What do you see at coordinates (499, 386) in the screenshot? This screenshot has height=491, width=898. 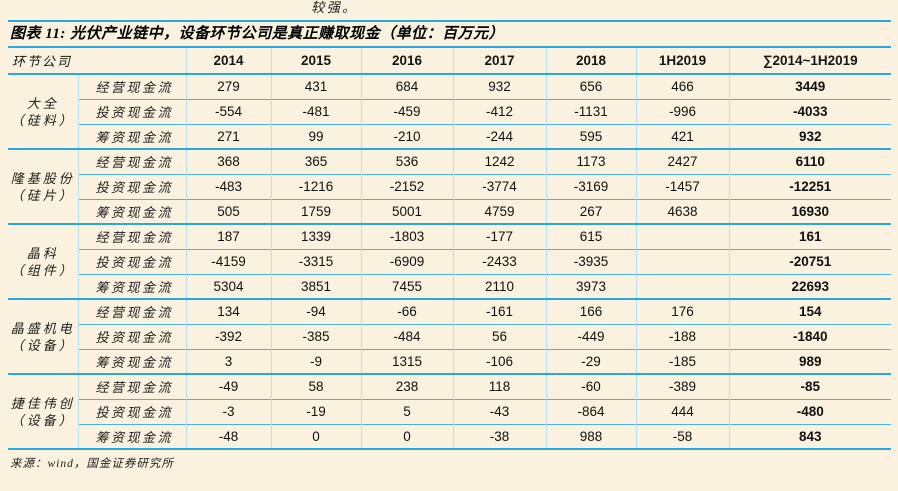 I see `value-cell: 118` at bounding box center [499, 386].